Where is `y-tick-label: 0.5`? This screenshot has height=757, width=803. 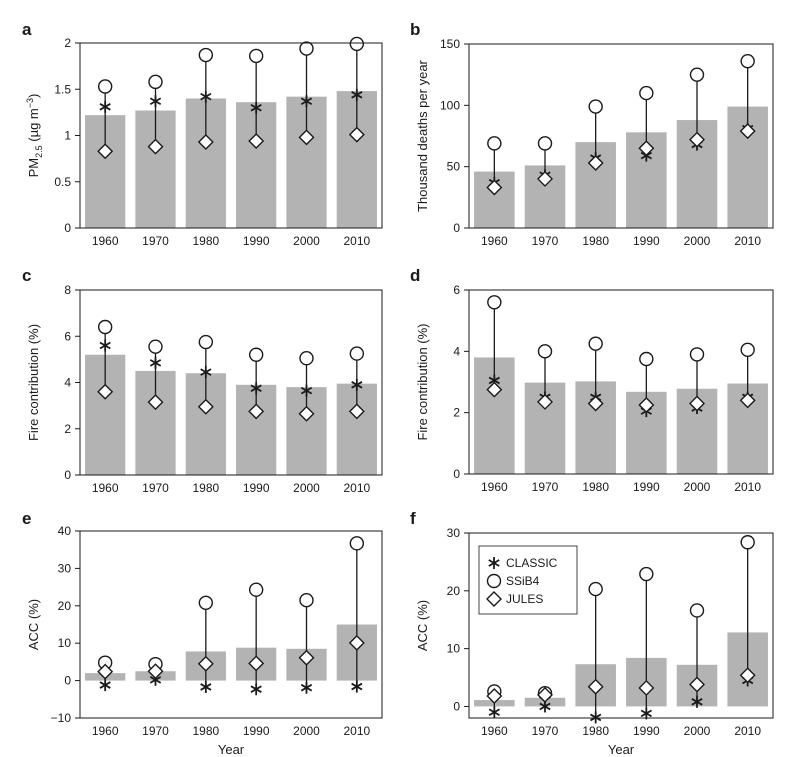 y-tick-label: 0.5 is located at coordinates (62, 182).